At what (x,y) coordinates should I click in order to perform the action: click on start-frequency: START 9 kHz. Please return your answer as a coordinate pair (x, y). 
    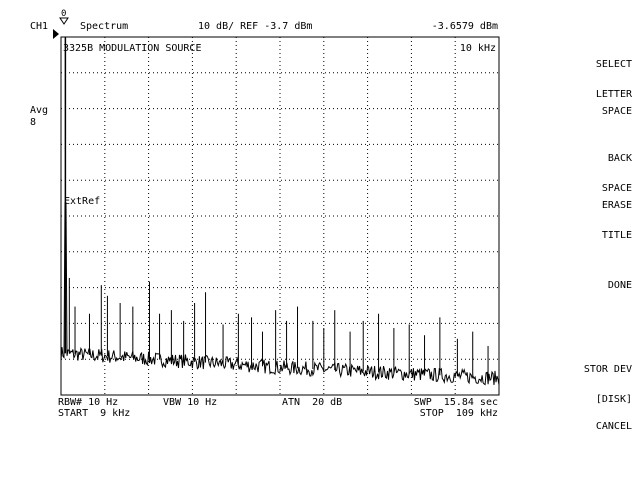
    Looking at the image, I should click on (94, 413).